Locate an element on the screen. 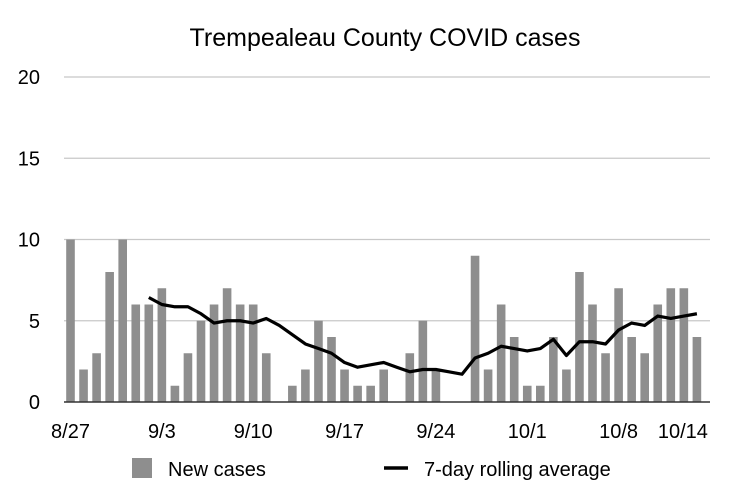 The image size is (744, 500). y-tick-label: 20 is located at coordinates (29, 78).